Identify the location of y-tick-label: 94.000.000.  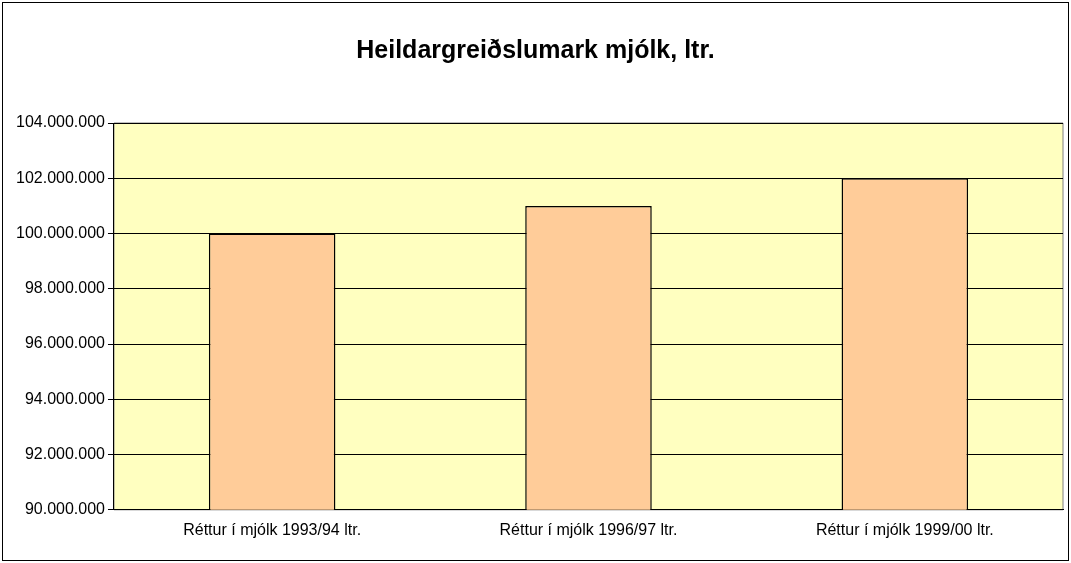
(65, 398).